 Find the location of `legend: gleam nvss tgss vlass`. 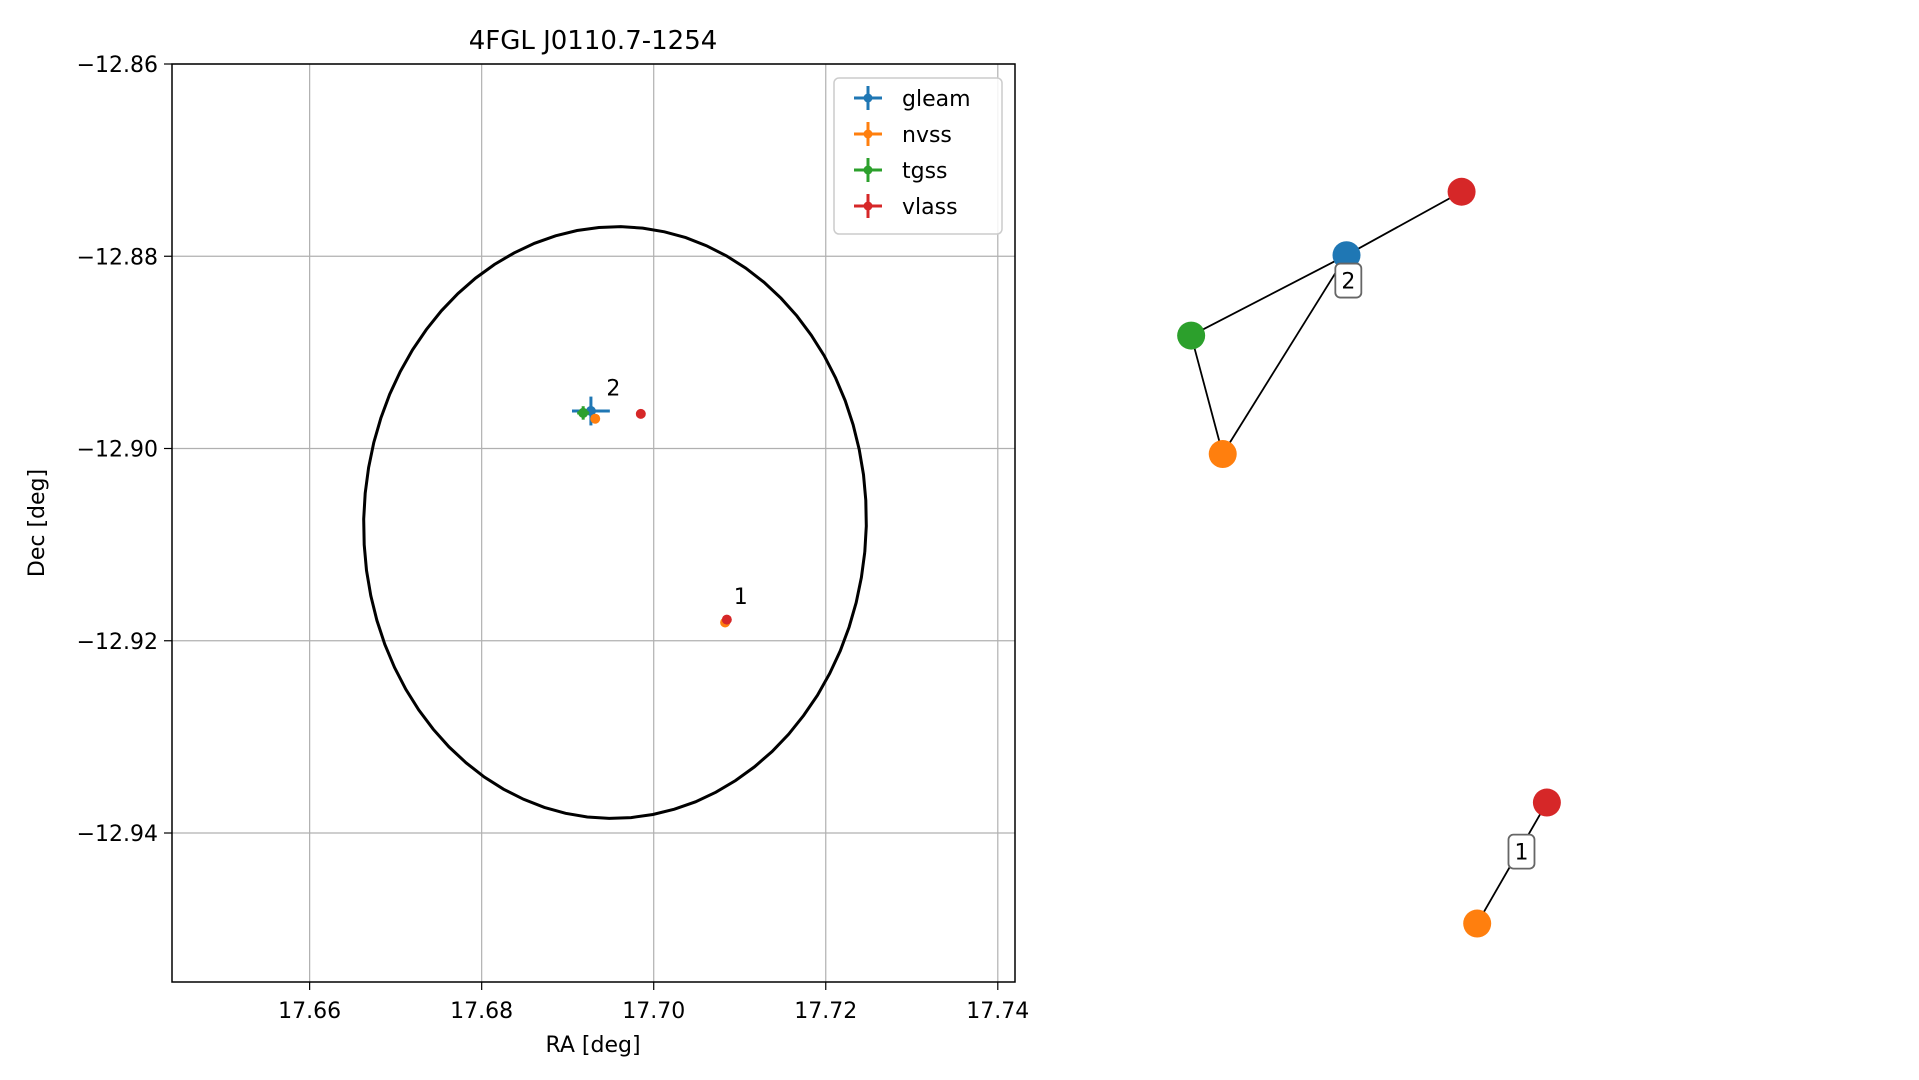

legend: gleam nvss tgss vlass is located at coordinates (918, 156).